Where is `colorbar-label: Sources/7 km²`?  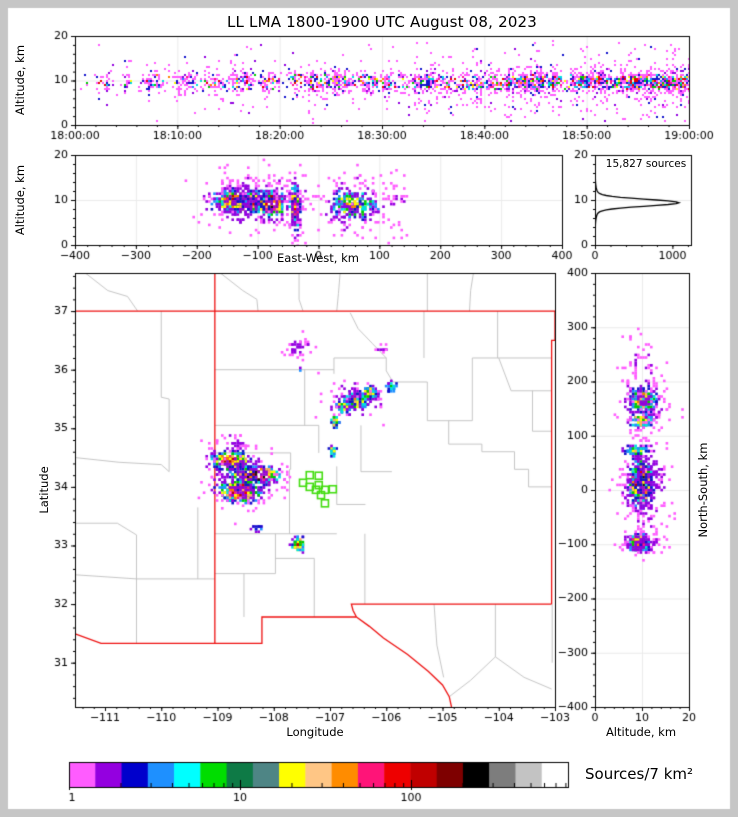 colorbar-label: Sources/7 km² is located at coordinates (639, 774).